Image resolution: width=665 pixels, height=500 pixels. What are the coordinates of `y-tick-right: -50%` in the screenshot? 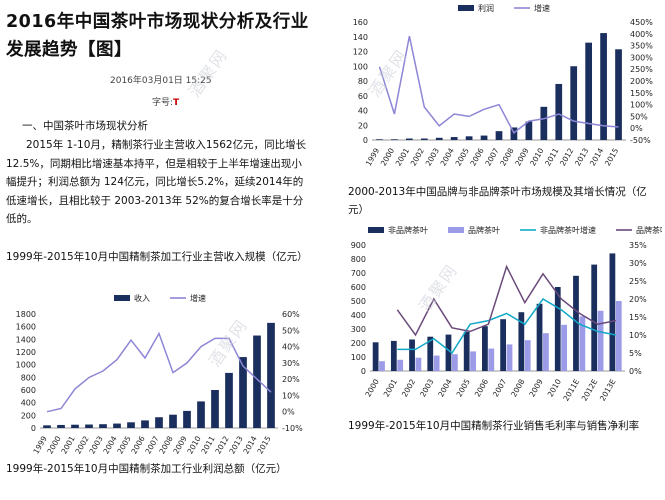 It's located at (640, 140).